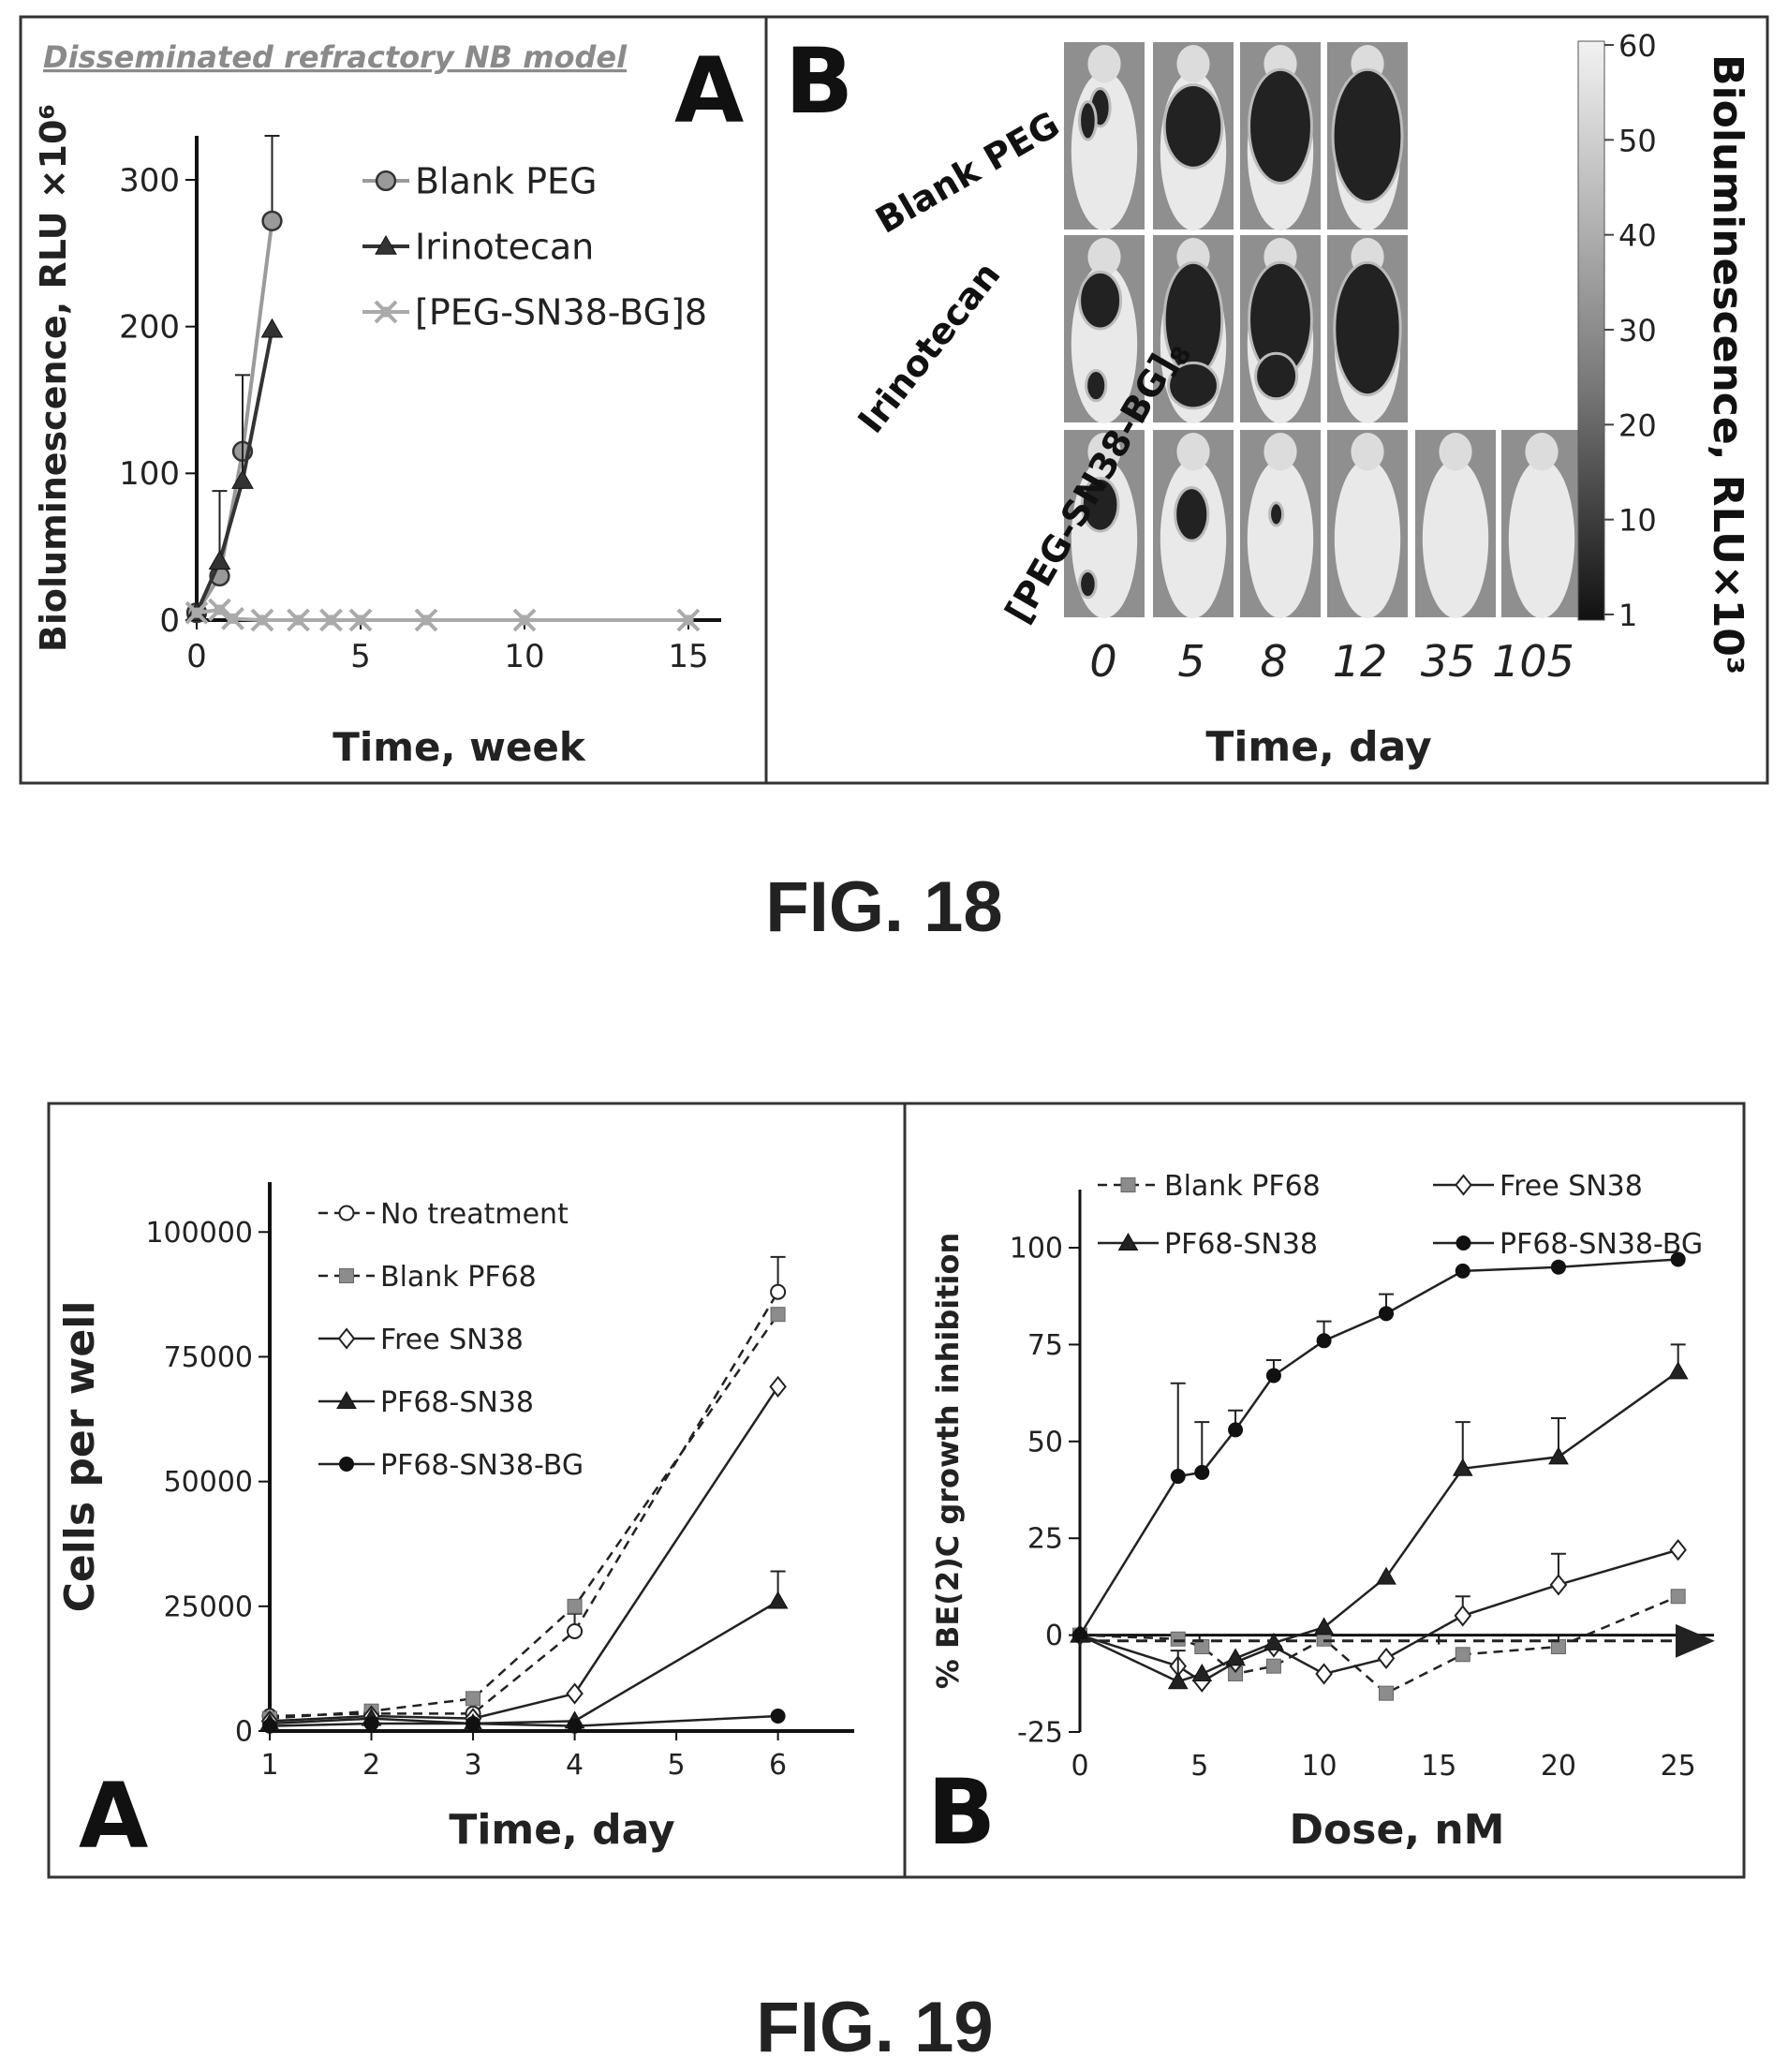 Image resolution: width=1788 pixels, height=2072 pixels. I want to click on fig19A-point-pf68-sn38-bg, so click(269, 1726).